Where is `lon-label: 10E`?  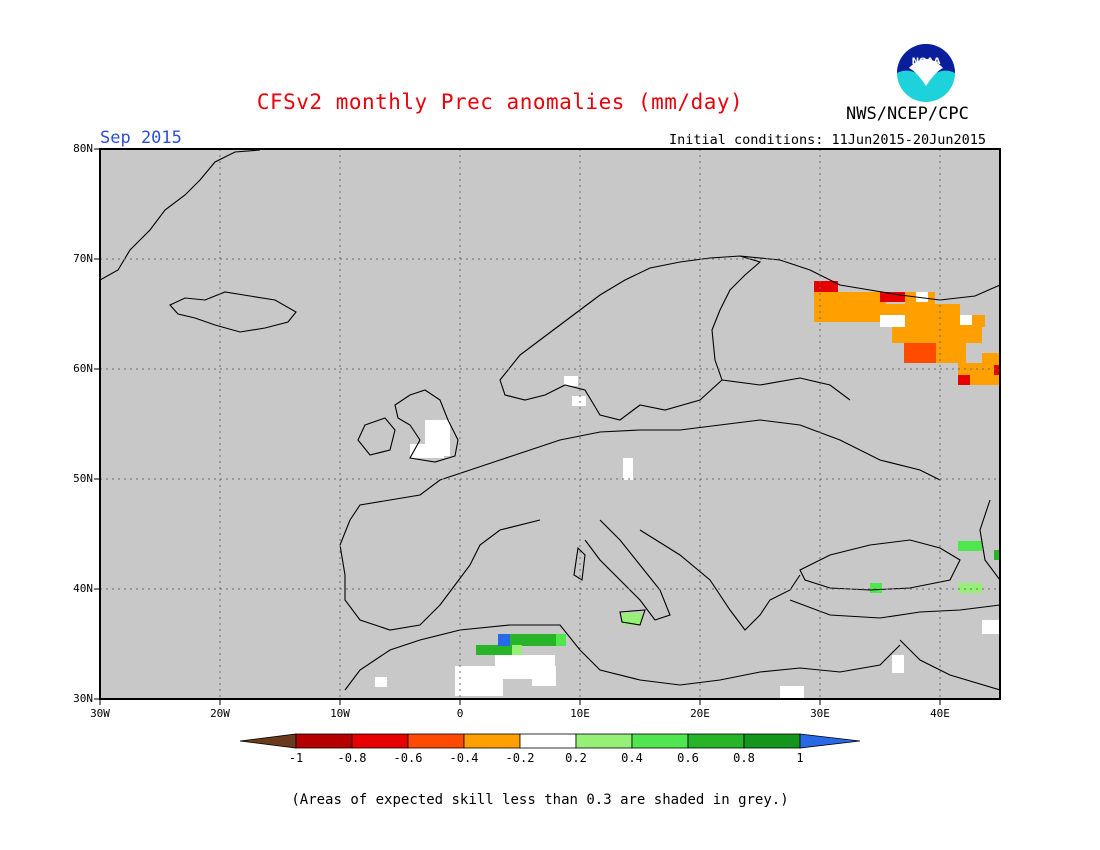 lon-label: 10E is located at coordinates (580, 713).